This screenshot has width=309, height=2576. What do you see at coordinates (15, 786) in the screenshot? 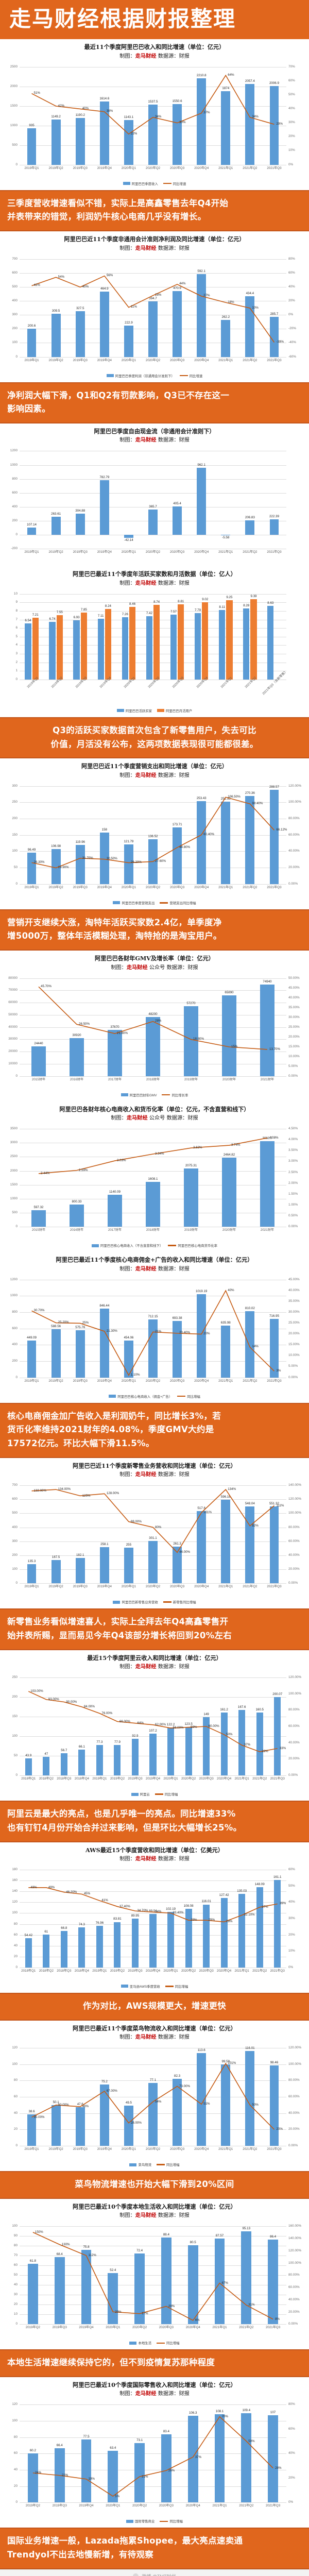
I see `y-axis-tick: 300` at bounding box center [15, 786].